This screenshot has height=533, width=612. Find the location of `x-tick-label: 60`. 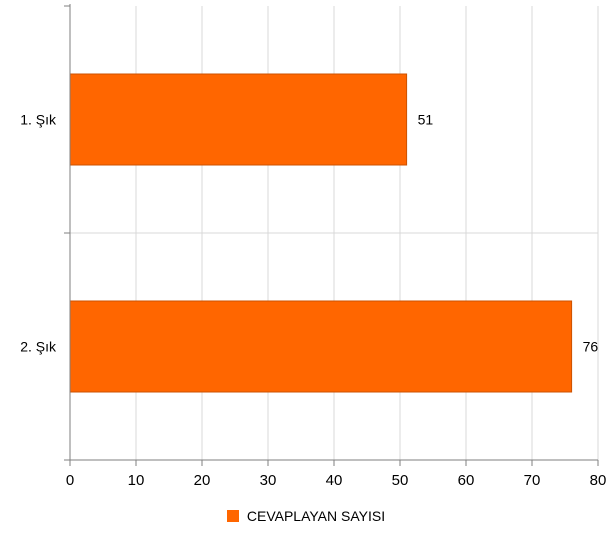

x-tick-label: 60 is located at coordinates (466, 480).